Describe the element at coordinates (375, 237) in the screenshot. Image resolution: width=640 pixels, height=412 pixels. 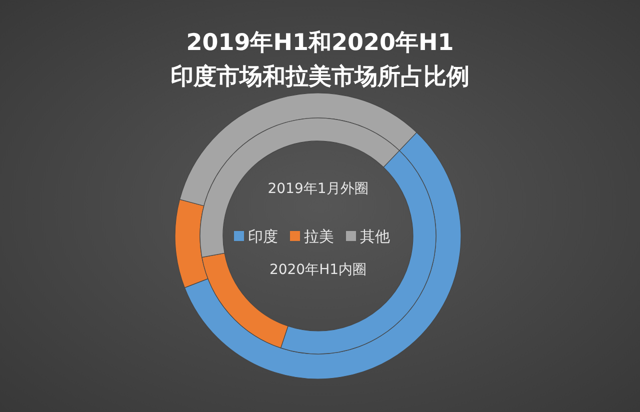
I see `legend-label: 其他` at that location.